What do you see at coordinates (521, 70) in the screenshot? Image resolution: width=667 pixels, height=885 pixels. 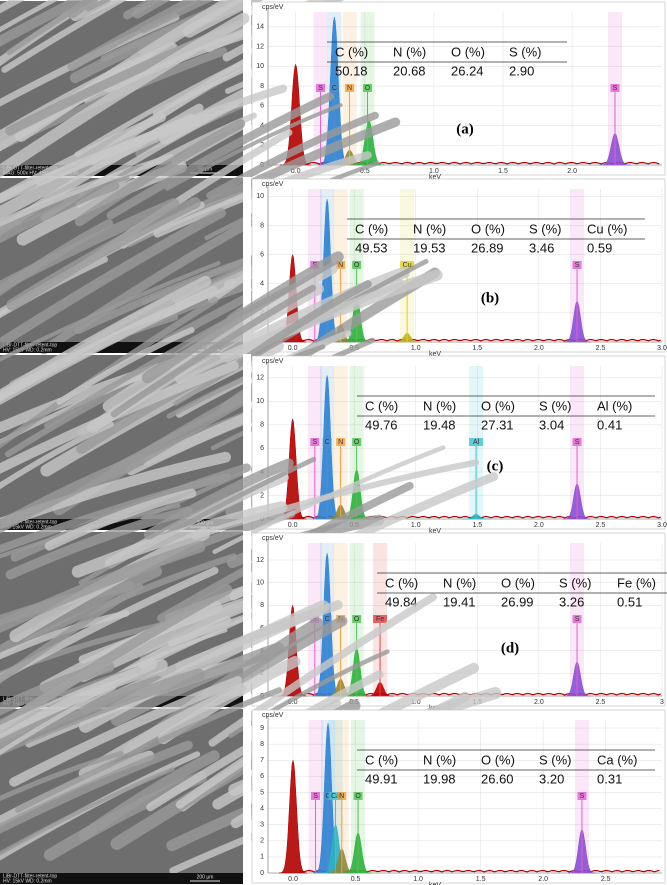 I see `table-value: 2.90` at bounding box center [521, 70].